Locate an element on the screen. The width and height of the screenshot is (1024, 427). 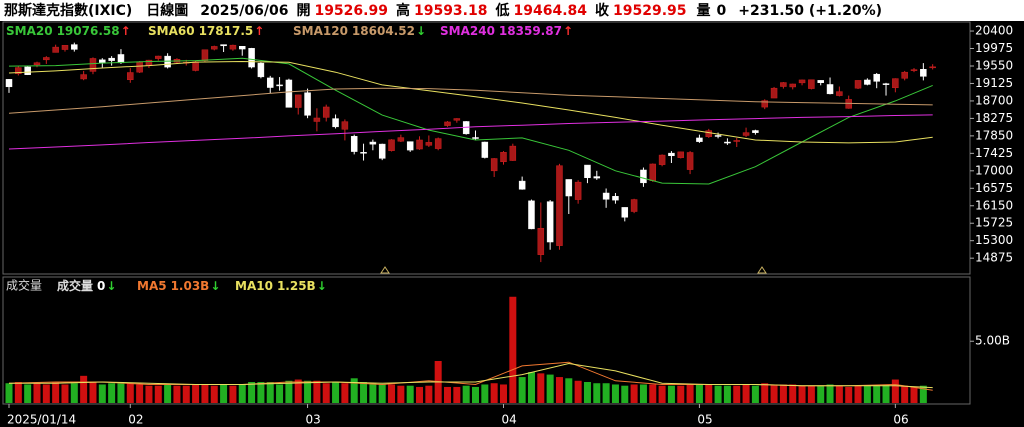
volume-value: 0 is located at coordinates (722, 11).